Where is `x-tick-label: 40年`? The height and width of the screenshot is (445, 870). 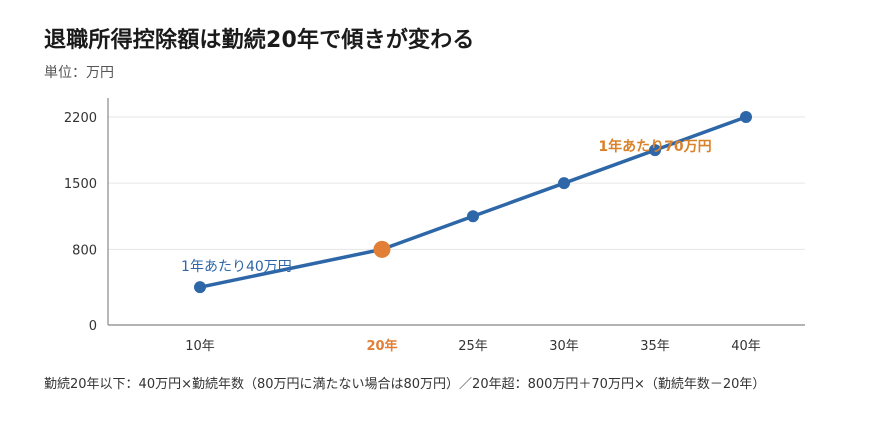
x-tick-label: 40年 is located at coordinates (746, 346).